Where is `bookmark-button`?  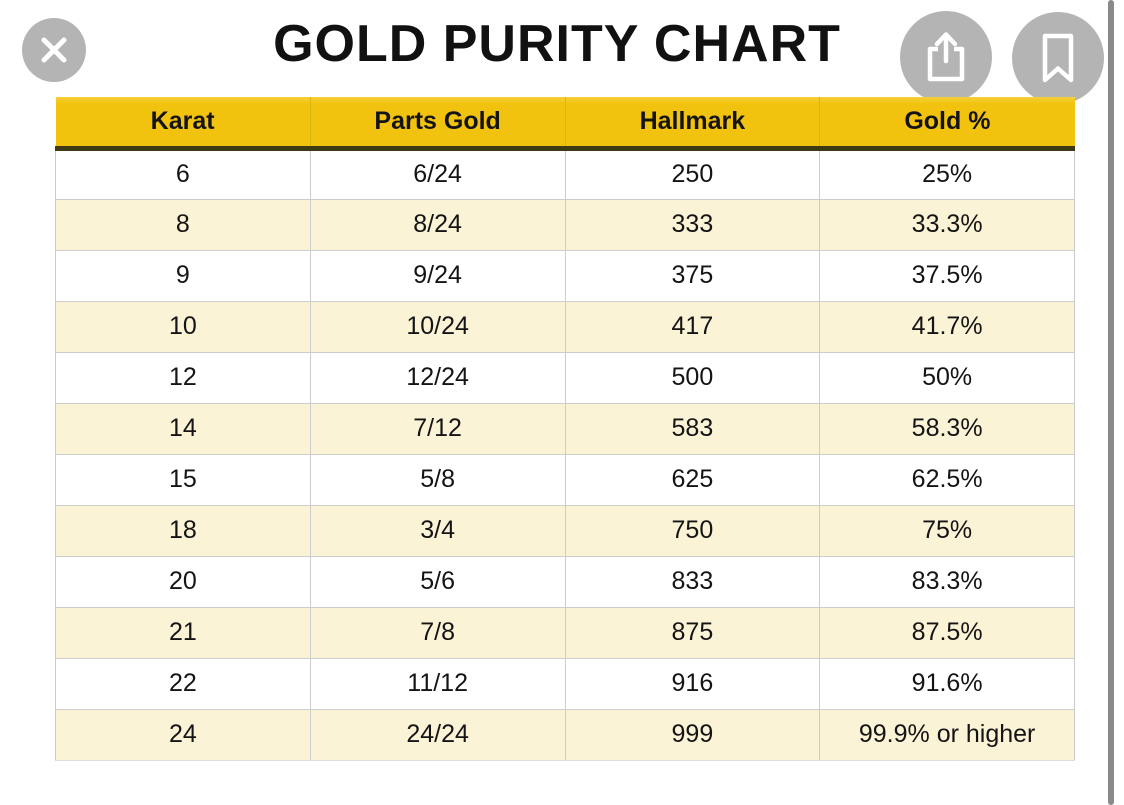
bookmark-button is located at coordinates (1058, 58).